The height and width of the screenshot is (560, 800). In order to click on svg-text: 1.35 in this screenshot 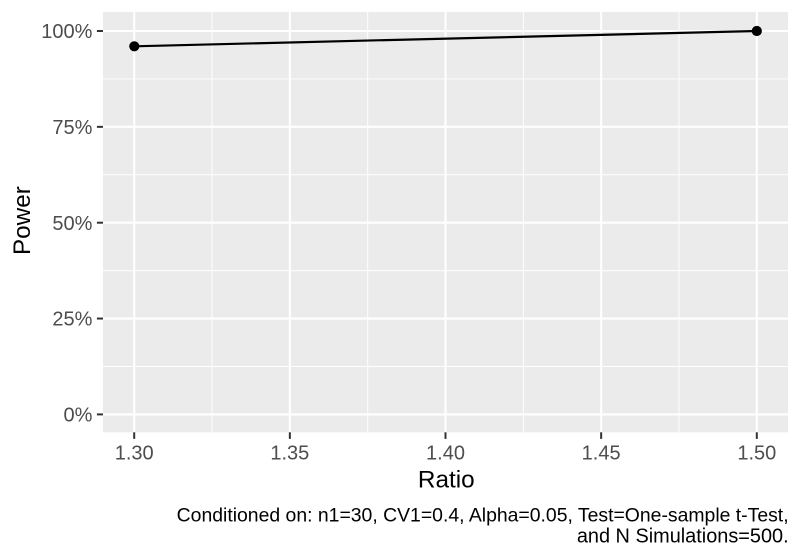, I will do `click(289, 453)`.